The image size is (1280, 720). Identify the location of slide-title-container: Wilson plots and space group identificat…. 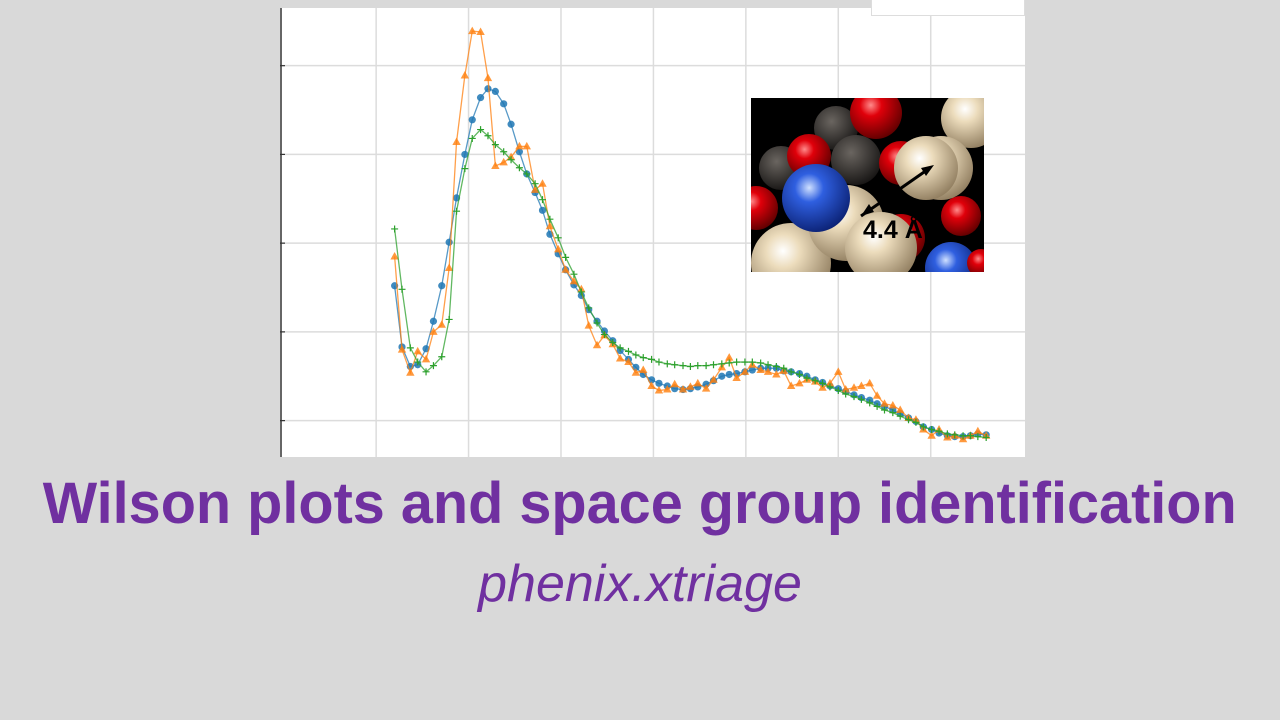
(640, 504).